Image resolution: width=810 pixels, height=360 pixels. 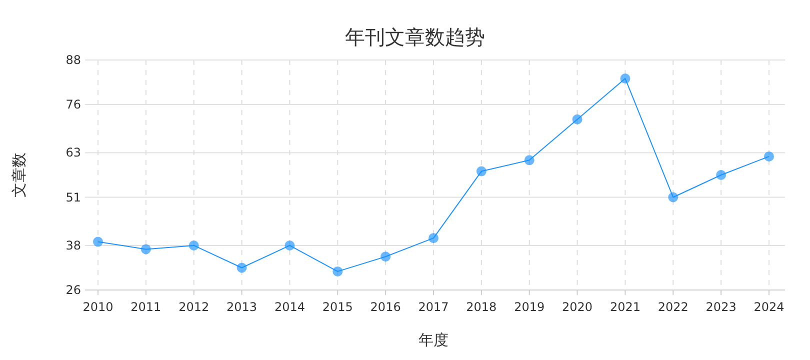 What do you see at coordinates (73, 290) in the screenshot?
I see `y-tick-label: 26` at bounding box center [73, 290].